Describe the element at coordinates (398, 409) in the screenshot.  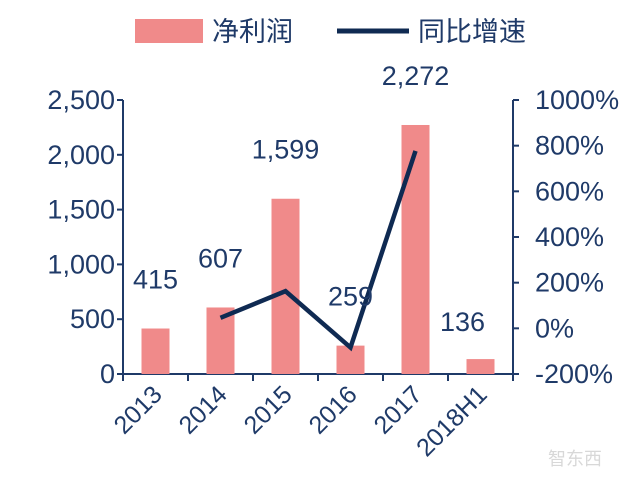
I see `x-tick-label: 2017` at that location.